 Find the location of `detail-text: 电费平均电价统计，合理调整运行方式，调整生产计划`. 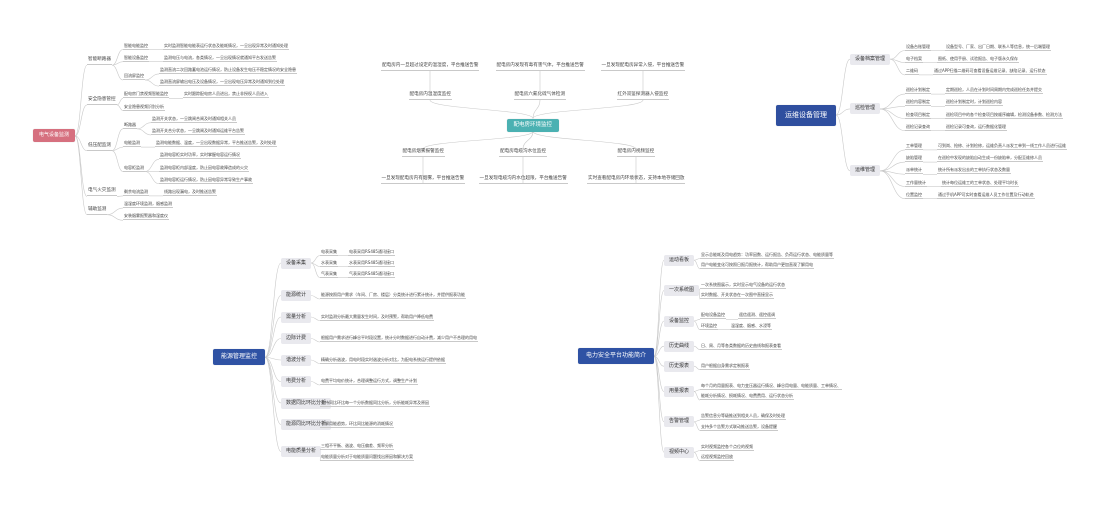

detail-text: 电费平均电价统计，合理调整运行方式，调整生产计划 is located at coordinates (369, 381).